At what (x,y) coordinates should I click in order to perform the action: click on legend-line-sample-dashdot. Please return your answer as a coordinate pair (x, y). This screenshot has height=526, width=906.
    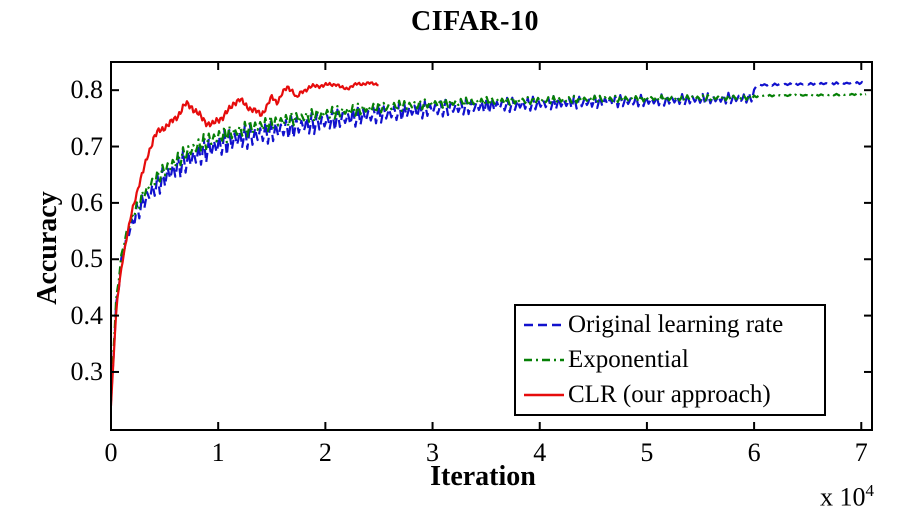
    Looking at the image, I should click on (544, 360).